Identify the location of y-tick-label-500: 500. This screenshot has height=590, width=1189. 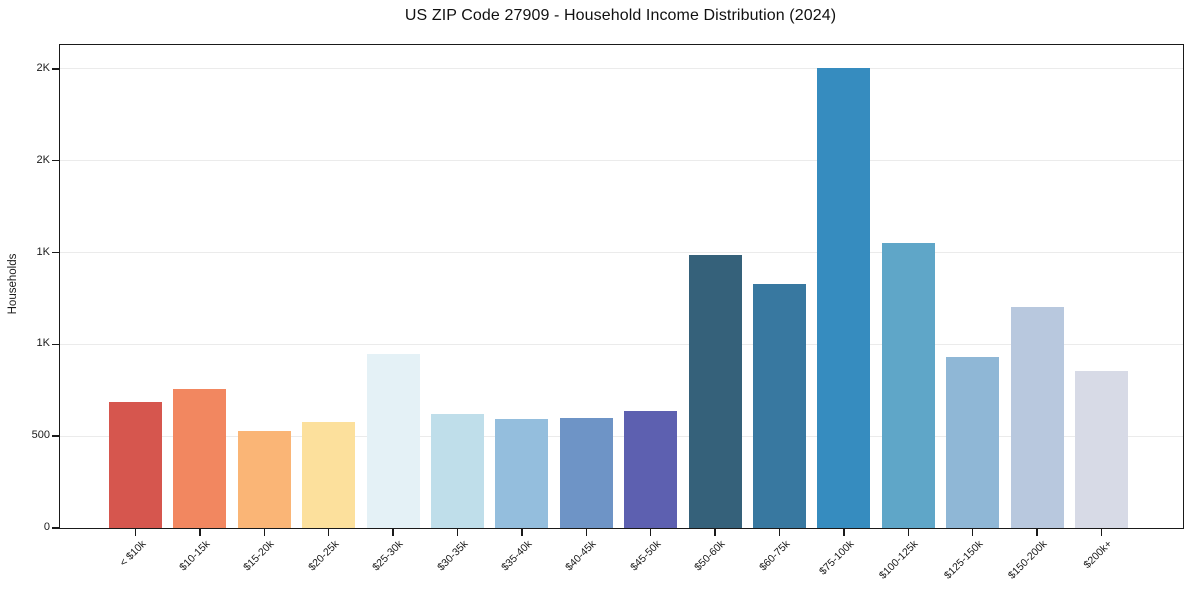
(40, 435).